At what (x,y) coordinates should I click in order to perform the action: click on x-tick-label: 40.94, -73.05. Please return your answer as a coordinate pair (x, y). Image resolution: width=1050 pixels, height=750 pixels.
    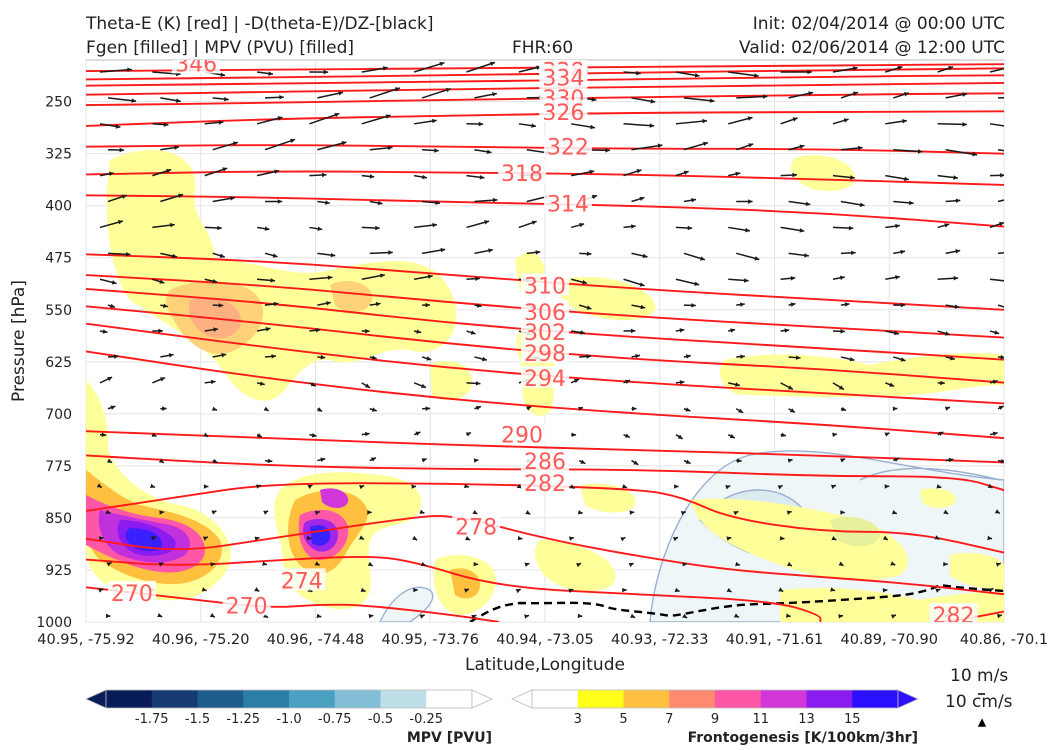
    Looking at the image, I should click on (544, 640).